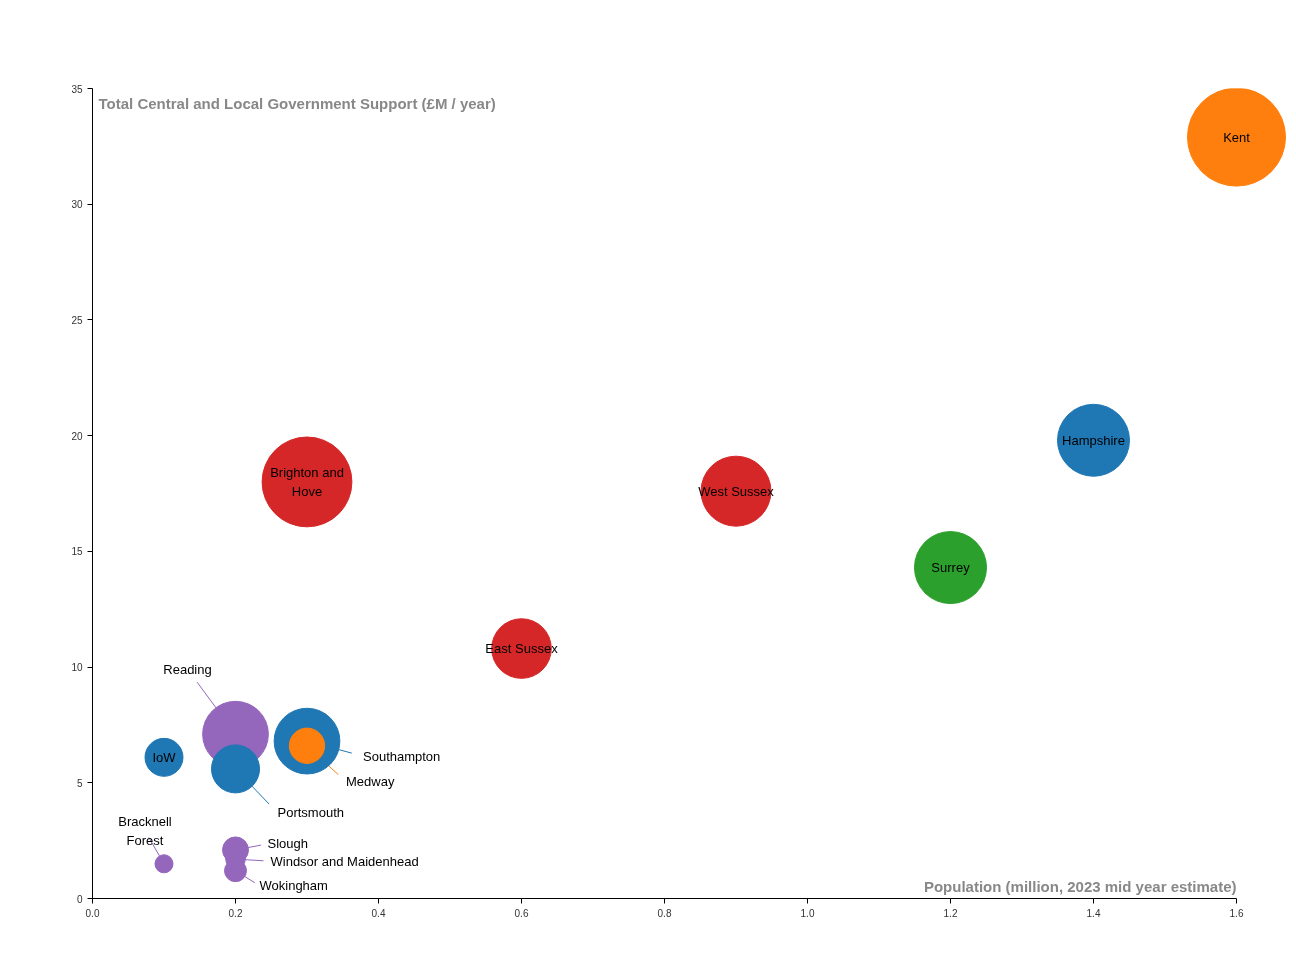  What do you see at coordinates (1093, 913) in the screenshot?
I see `x-tick-label: 1.4` at bounding box center [1093, 913].